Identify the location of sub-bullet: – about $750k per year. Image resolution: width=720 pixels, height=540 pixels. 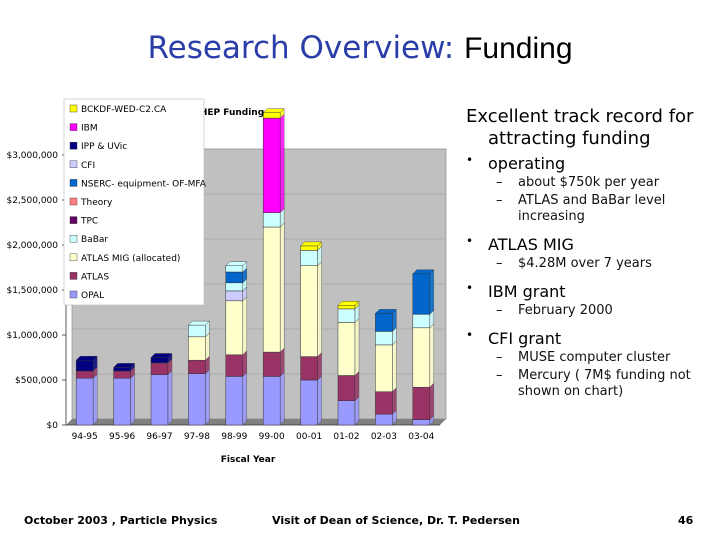
(591, 183).